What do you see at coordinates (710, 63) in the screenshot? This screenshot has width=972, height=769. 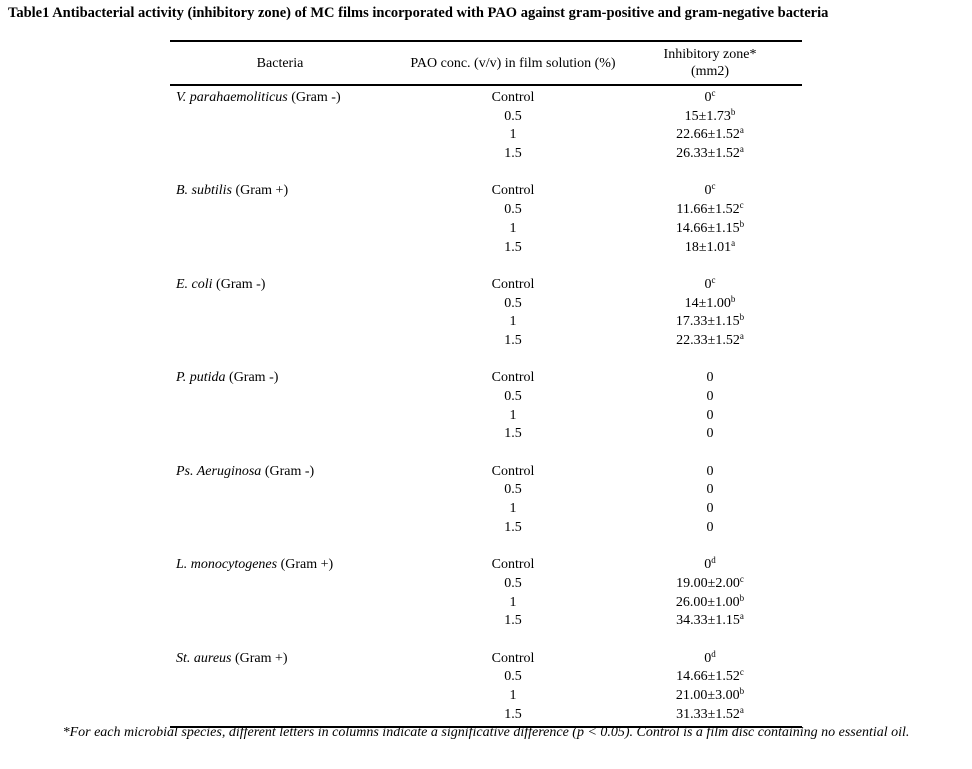 I see `header-zone: Inhibitory zone* (mm2)` at bounding box center [710, 63].